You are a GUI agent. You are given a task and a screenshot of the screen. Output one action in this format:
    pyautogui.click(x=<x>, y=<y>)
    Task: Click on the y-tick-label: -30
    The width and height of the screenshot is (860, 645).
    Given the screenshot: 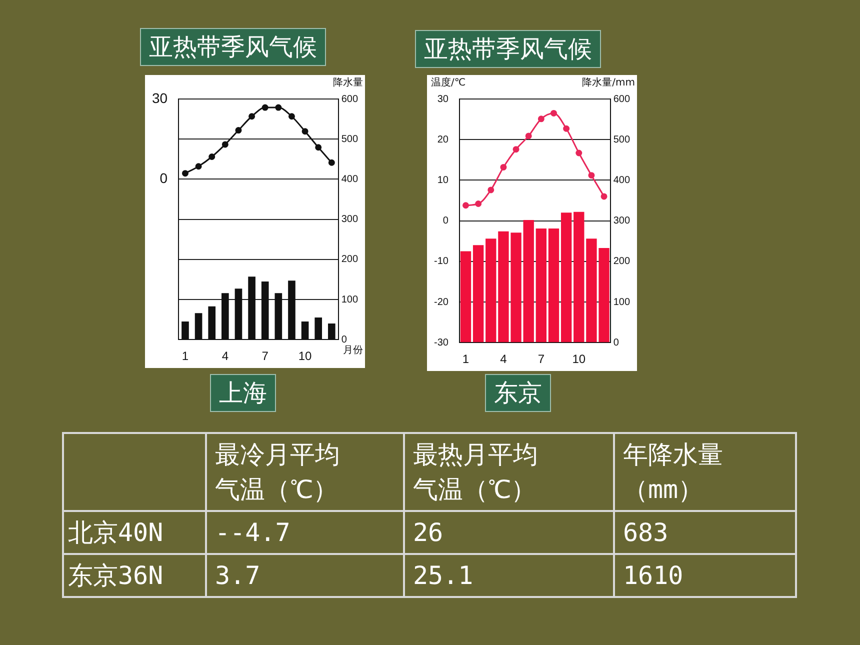 What is the action you would take?
    pyautogui.click(x=441, y=342)
    